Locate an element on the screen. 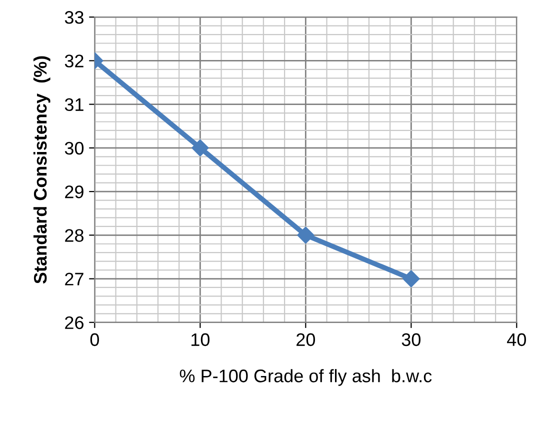 The image size is (541, 427). x-tick-label: 40 is located at coordinates (516, 339).